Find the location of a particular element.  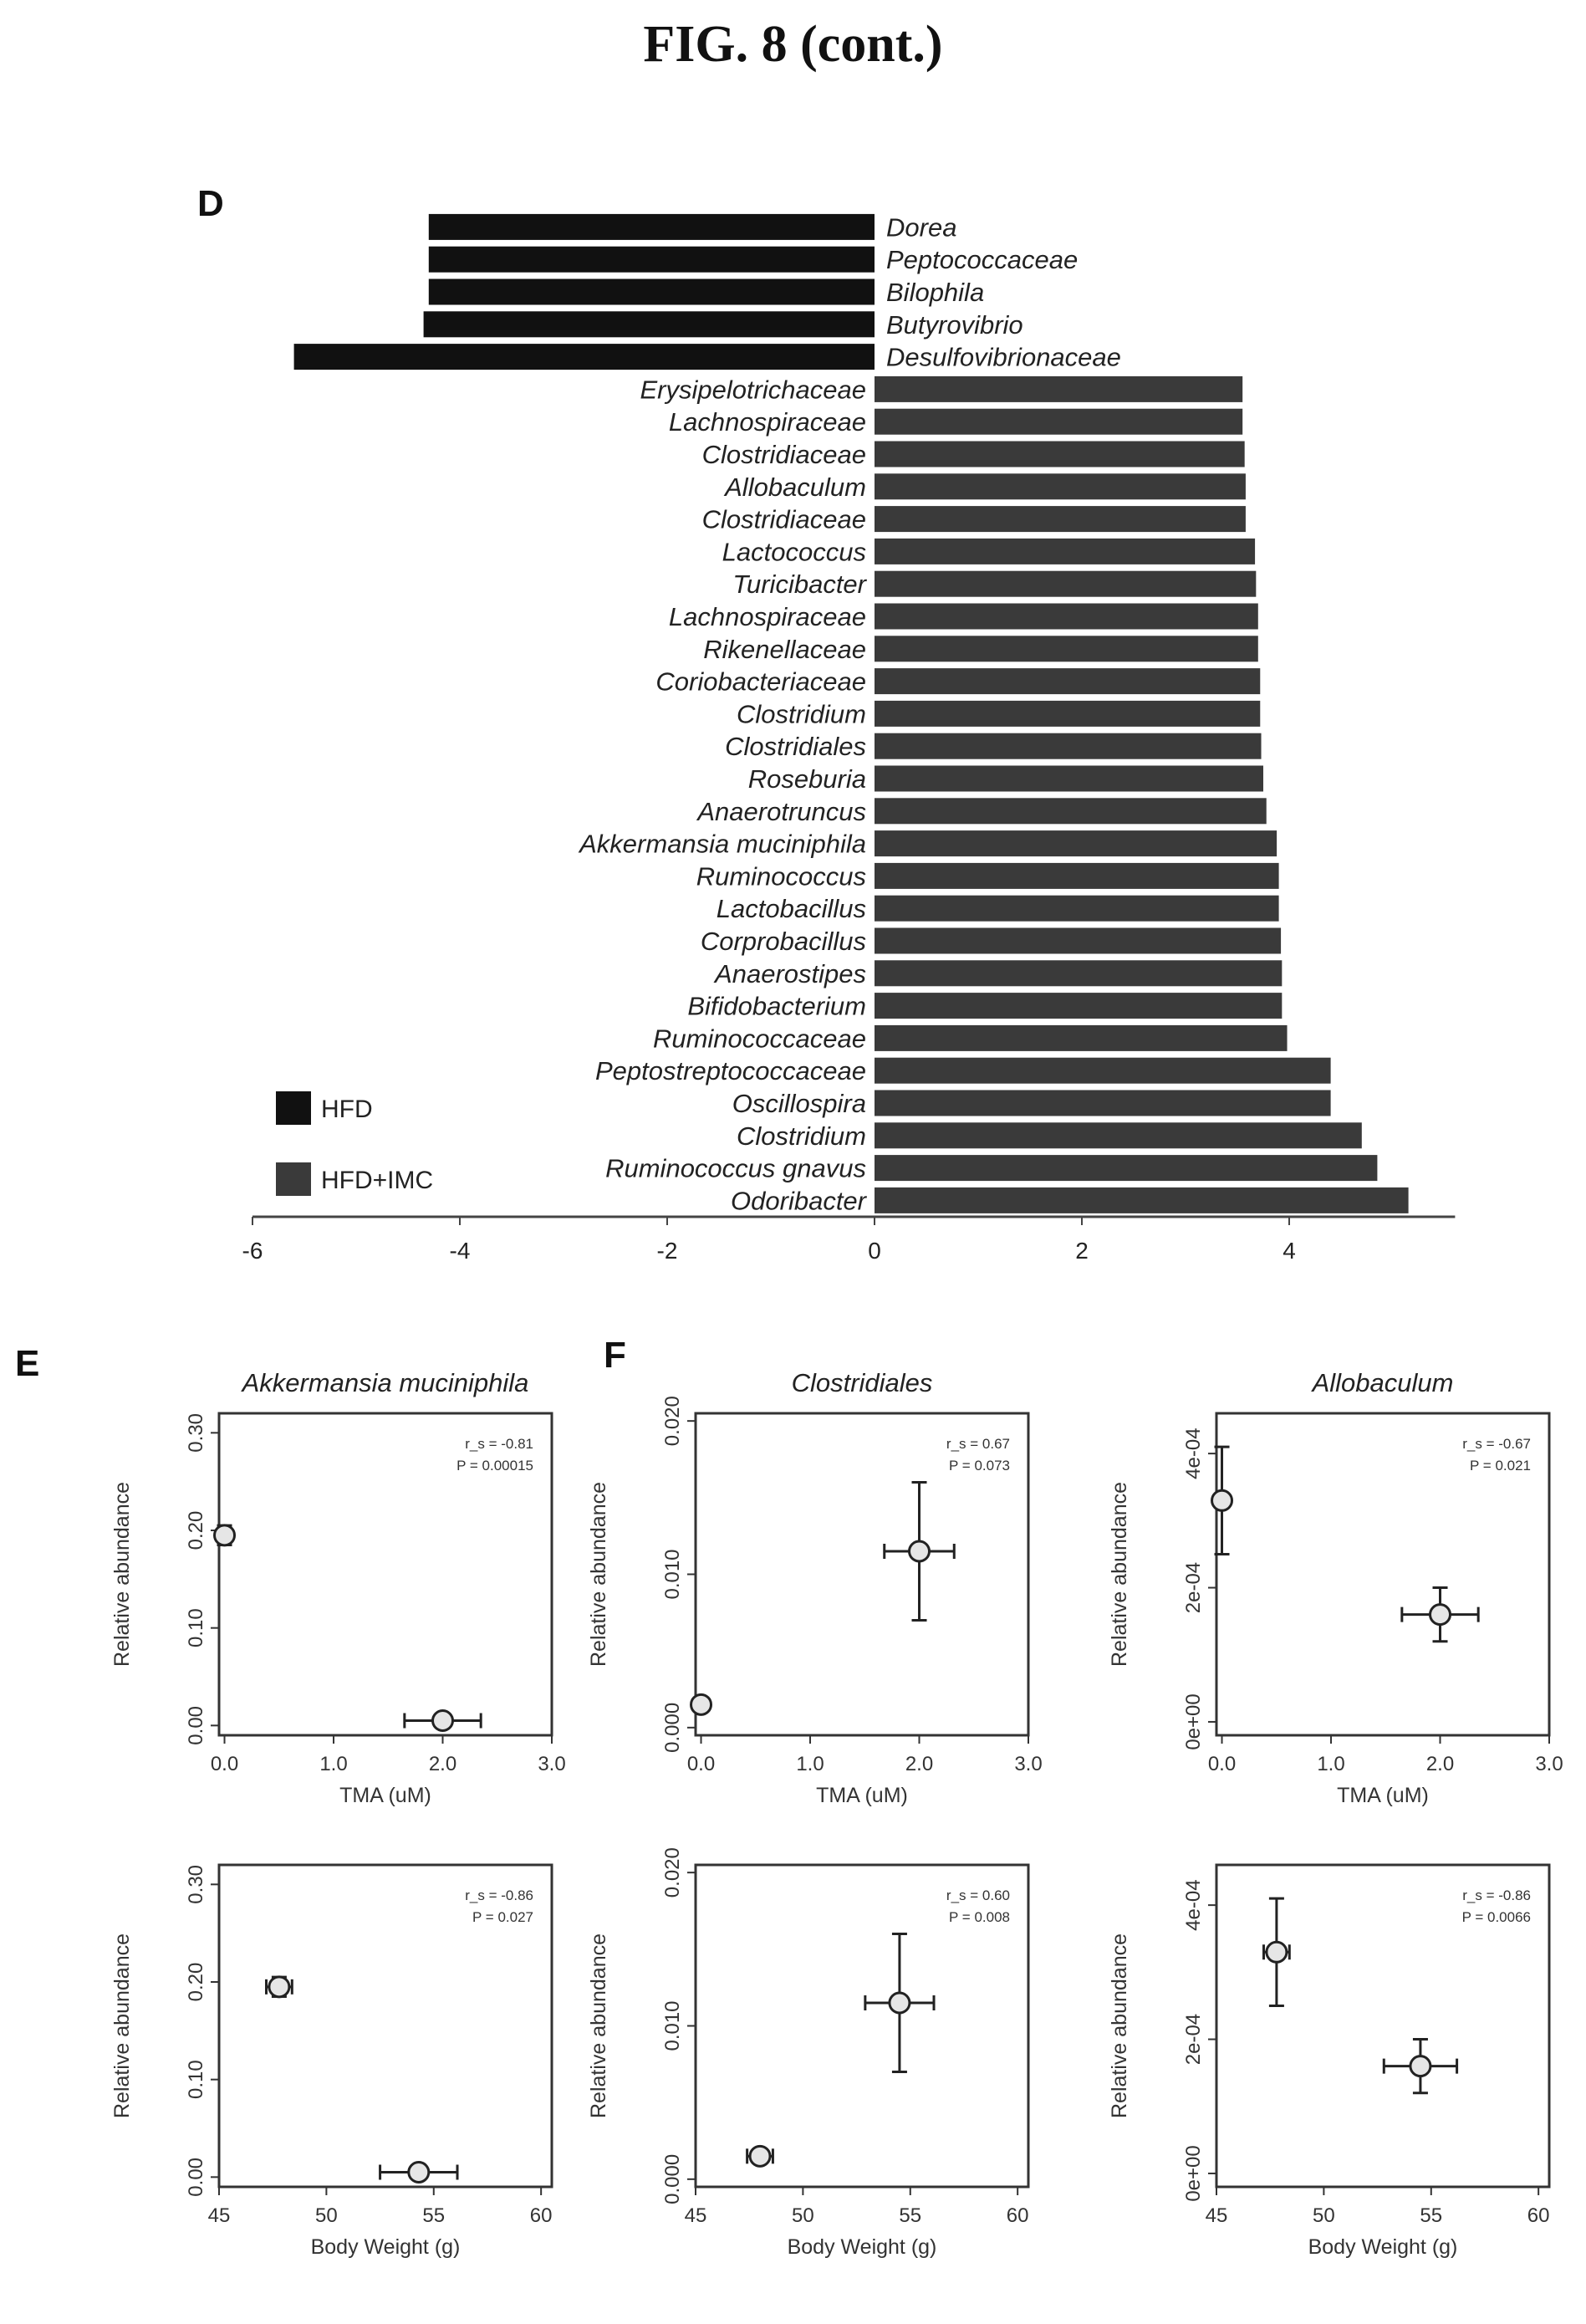

legend-label: HFD is located at coordinates (347, 1109).